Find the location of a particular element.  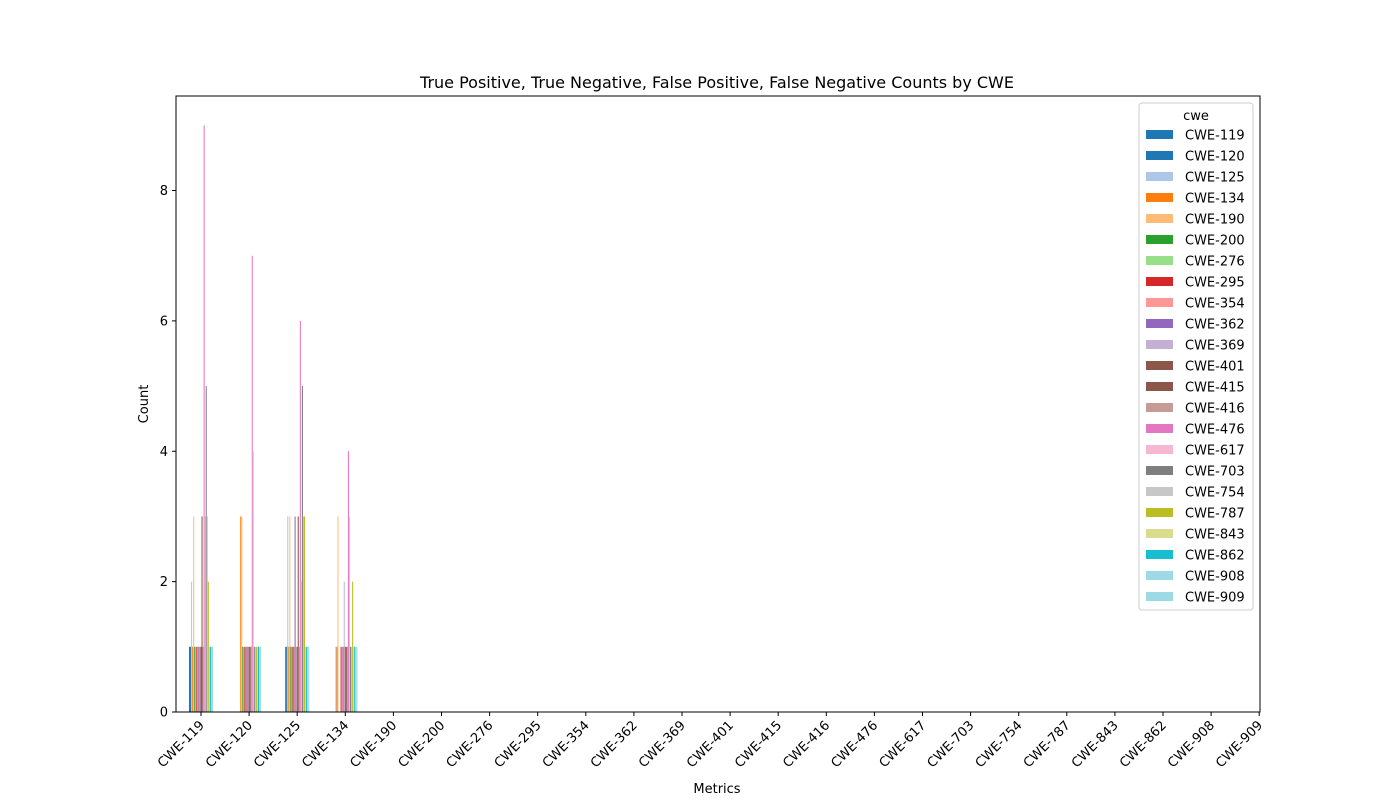

legend-label-cwe-295: CWE-295 is located at coordinates (1215, 283).